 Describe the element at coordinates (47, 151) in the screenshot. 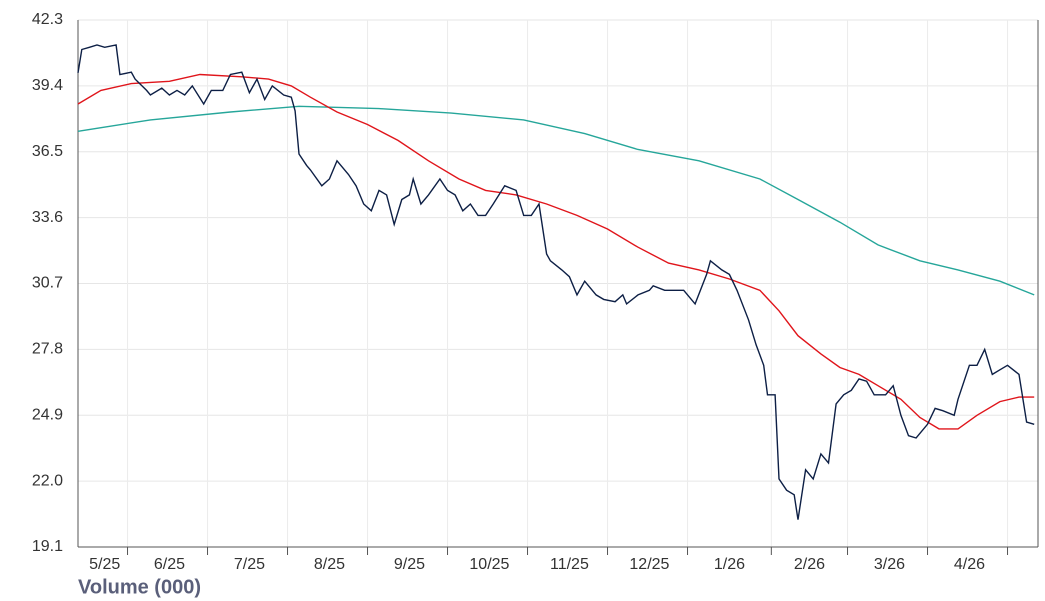

I see `y-tick-label: 36.5` at that location.